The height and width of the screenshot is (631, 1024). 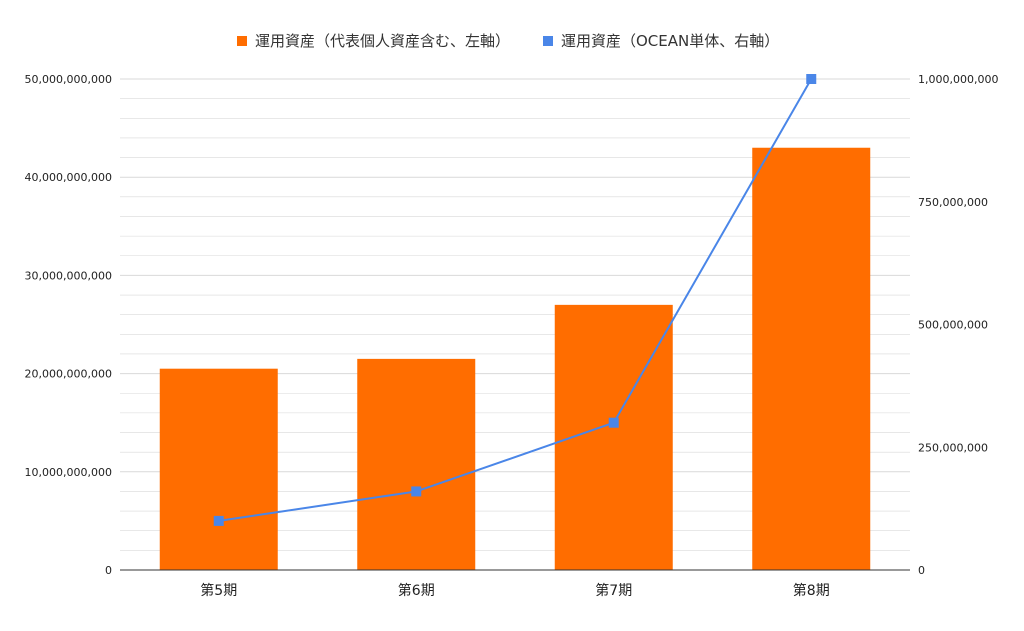 I want to click on legend: 運用資産（代表個人資産含む、左軸） 運用資産（OCEAN単体、右軸）, so click(x=508, y=41).